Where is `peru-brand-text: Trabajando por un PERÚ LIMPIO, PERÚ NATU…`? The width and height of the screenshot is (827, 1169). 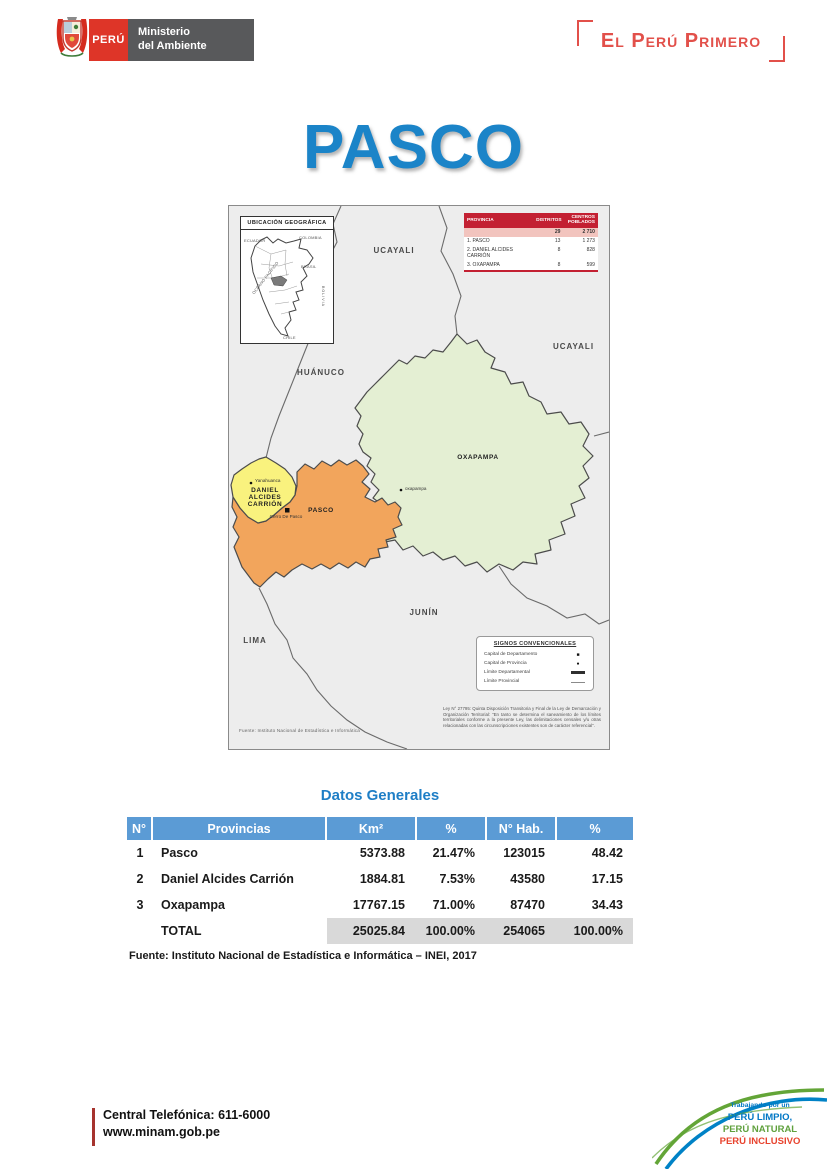
peru-brand-text: Trabajando por un PERÚ LIMPIO, PERÚ NATU… is located at coordinates (760, 1124).